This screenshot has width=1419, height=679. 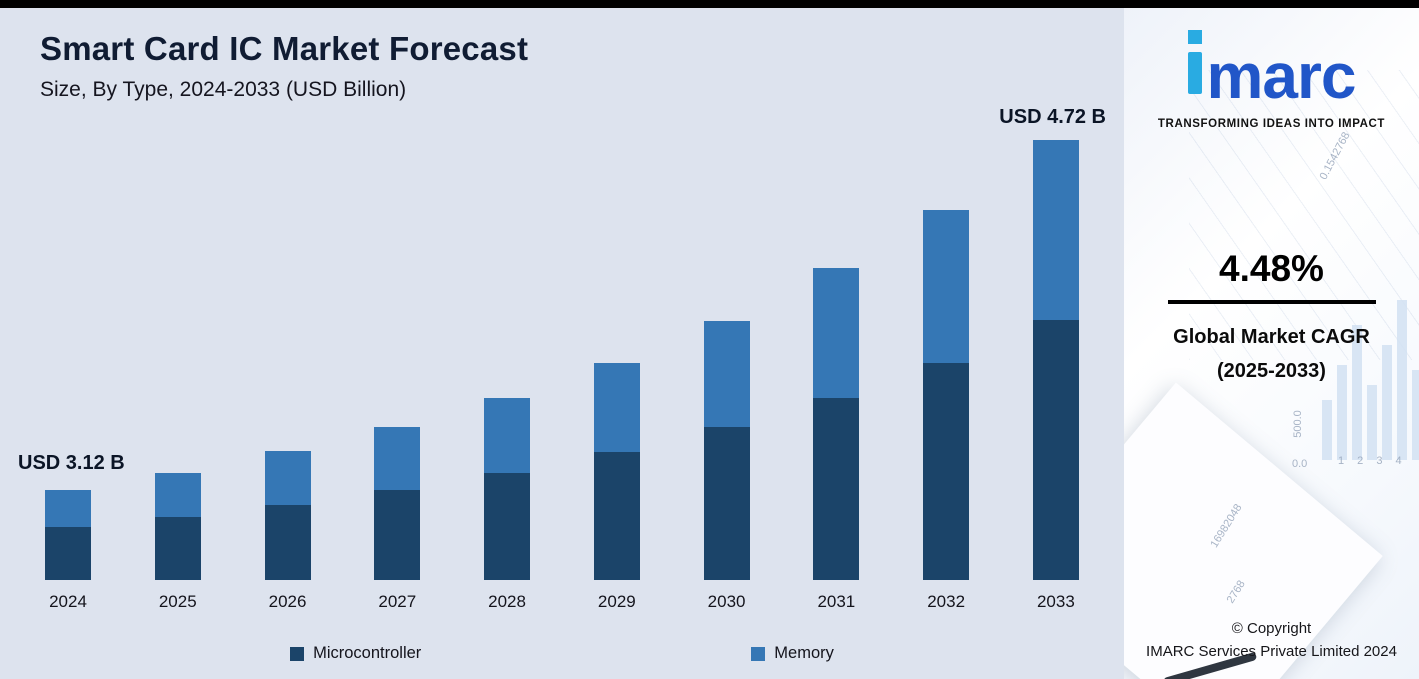 I want to click on decorative-diagonal-lines, so click(x=1304, y=215).